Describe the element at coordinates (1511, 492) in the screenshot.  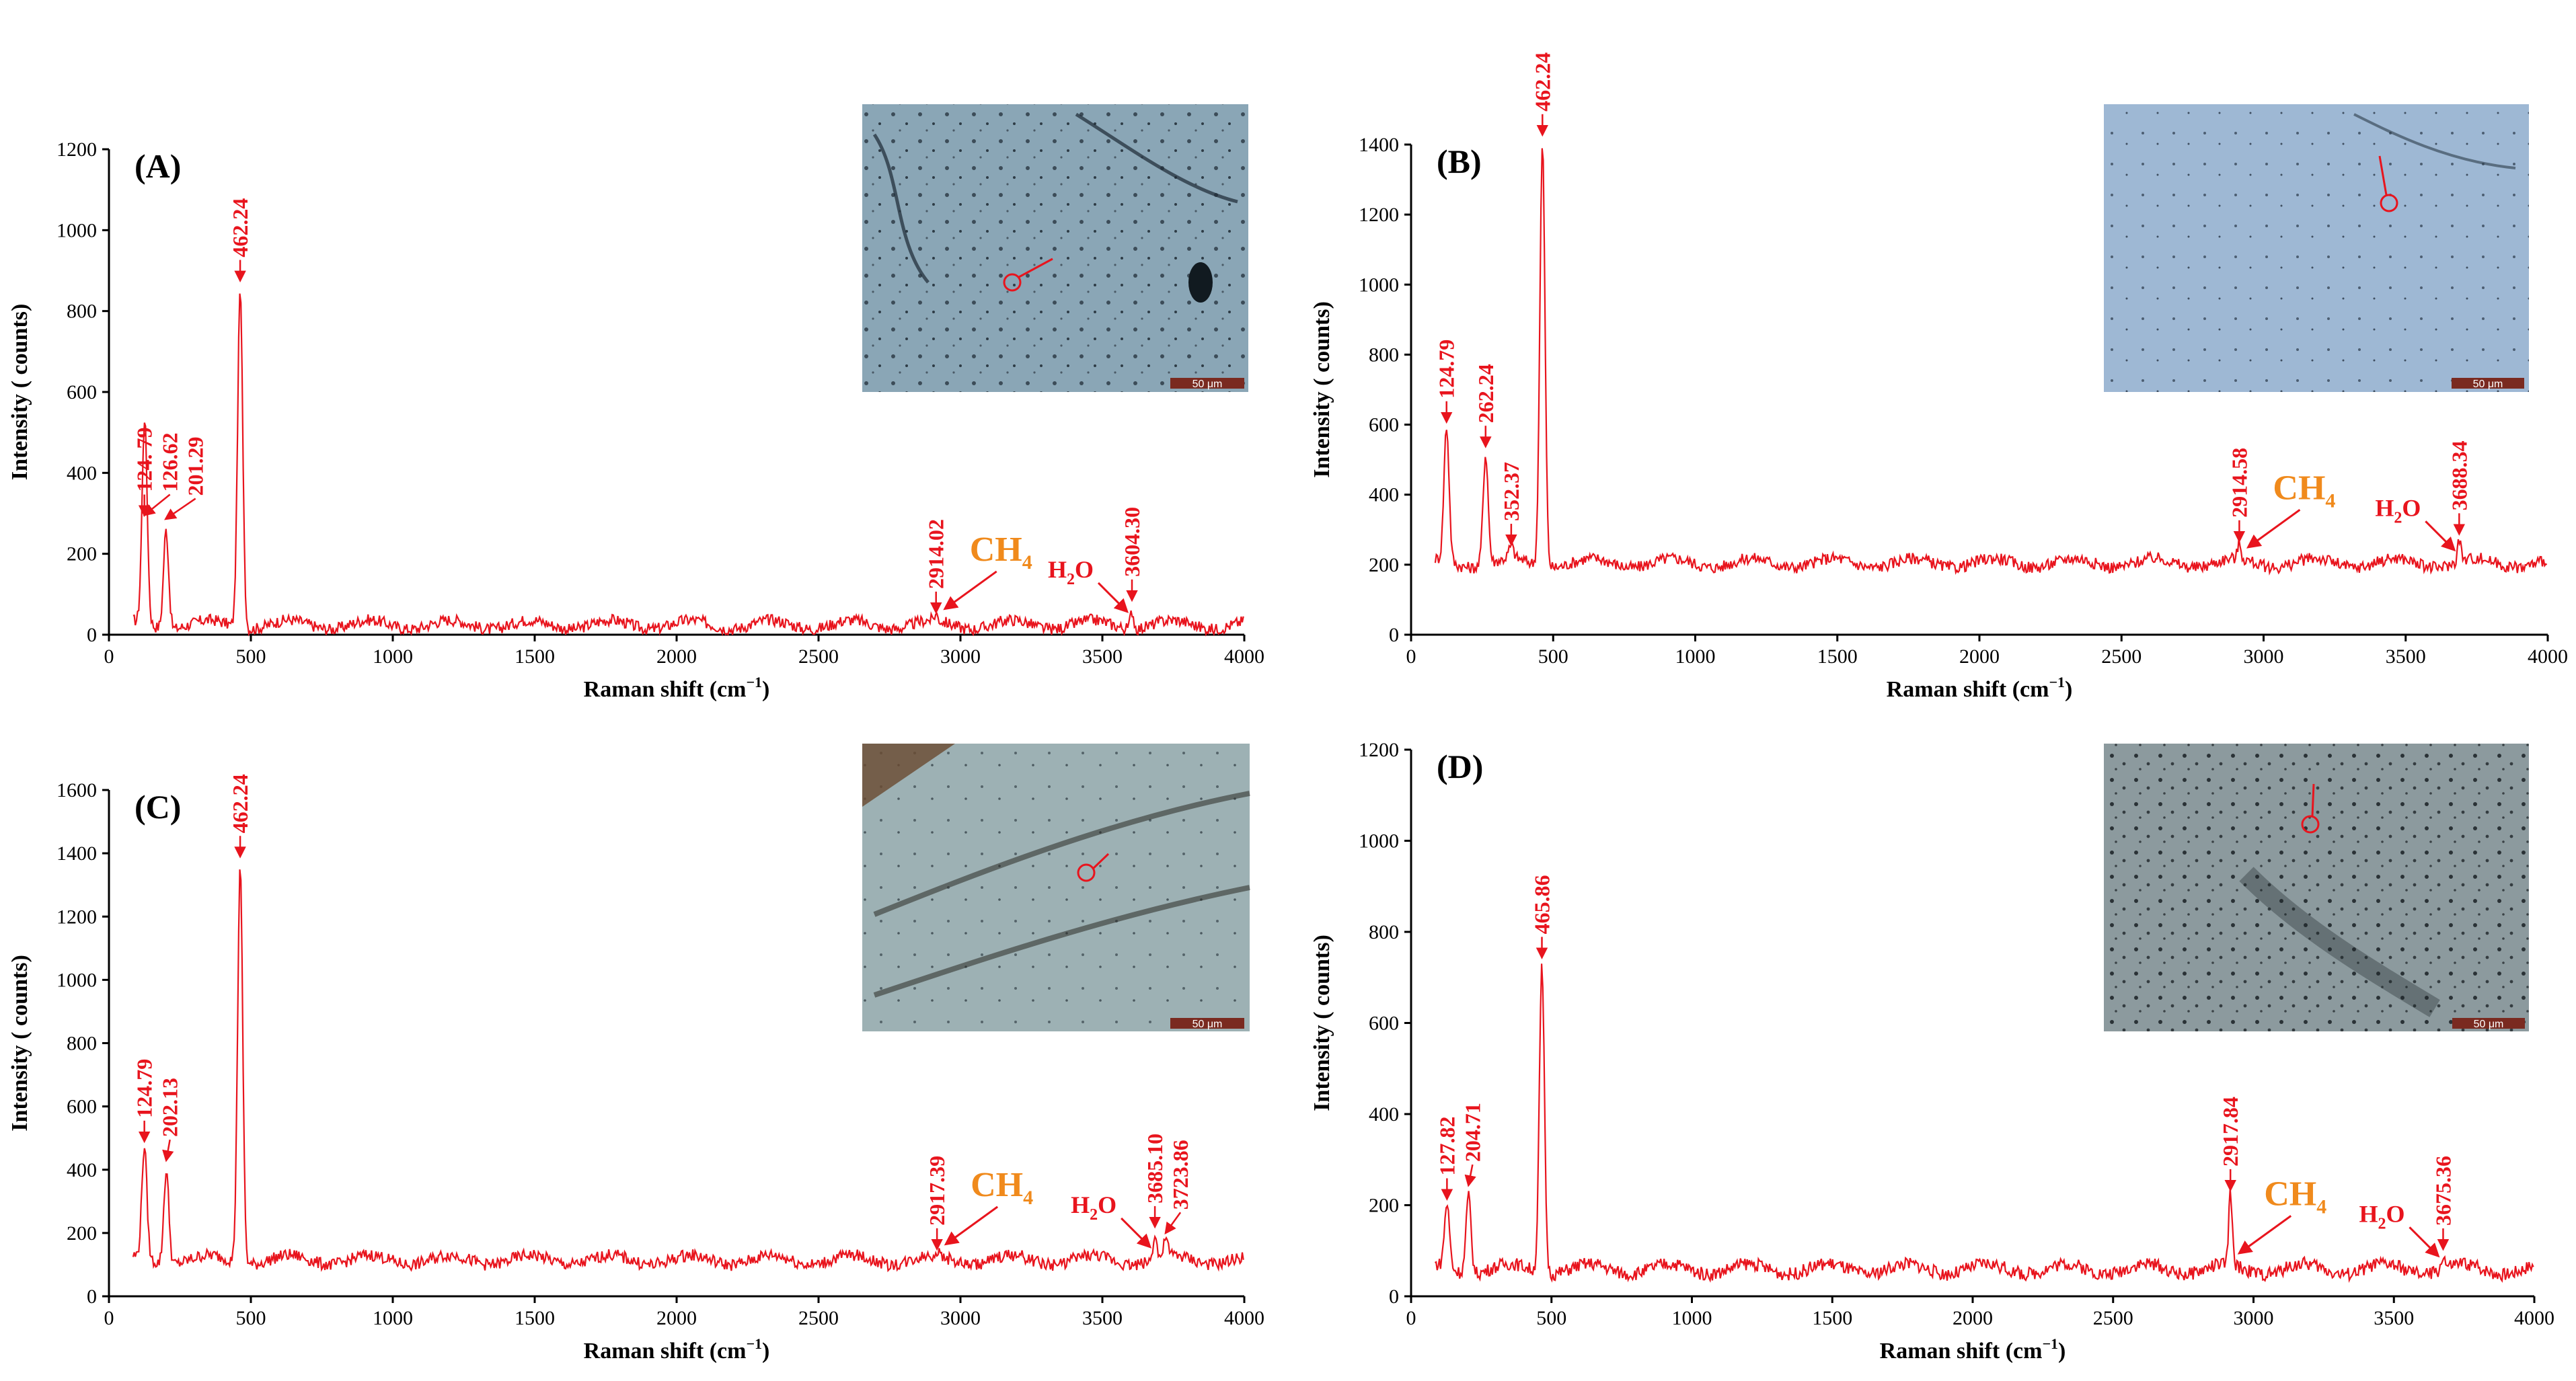
I see `peak-label: 352.37` at that location.